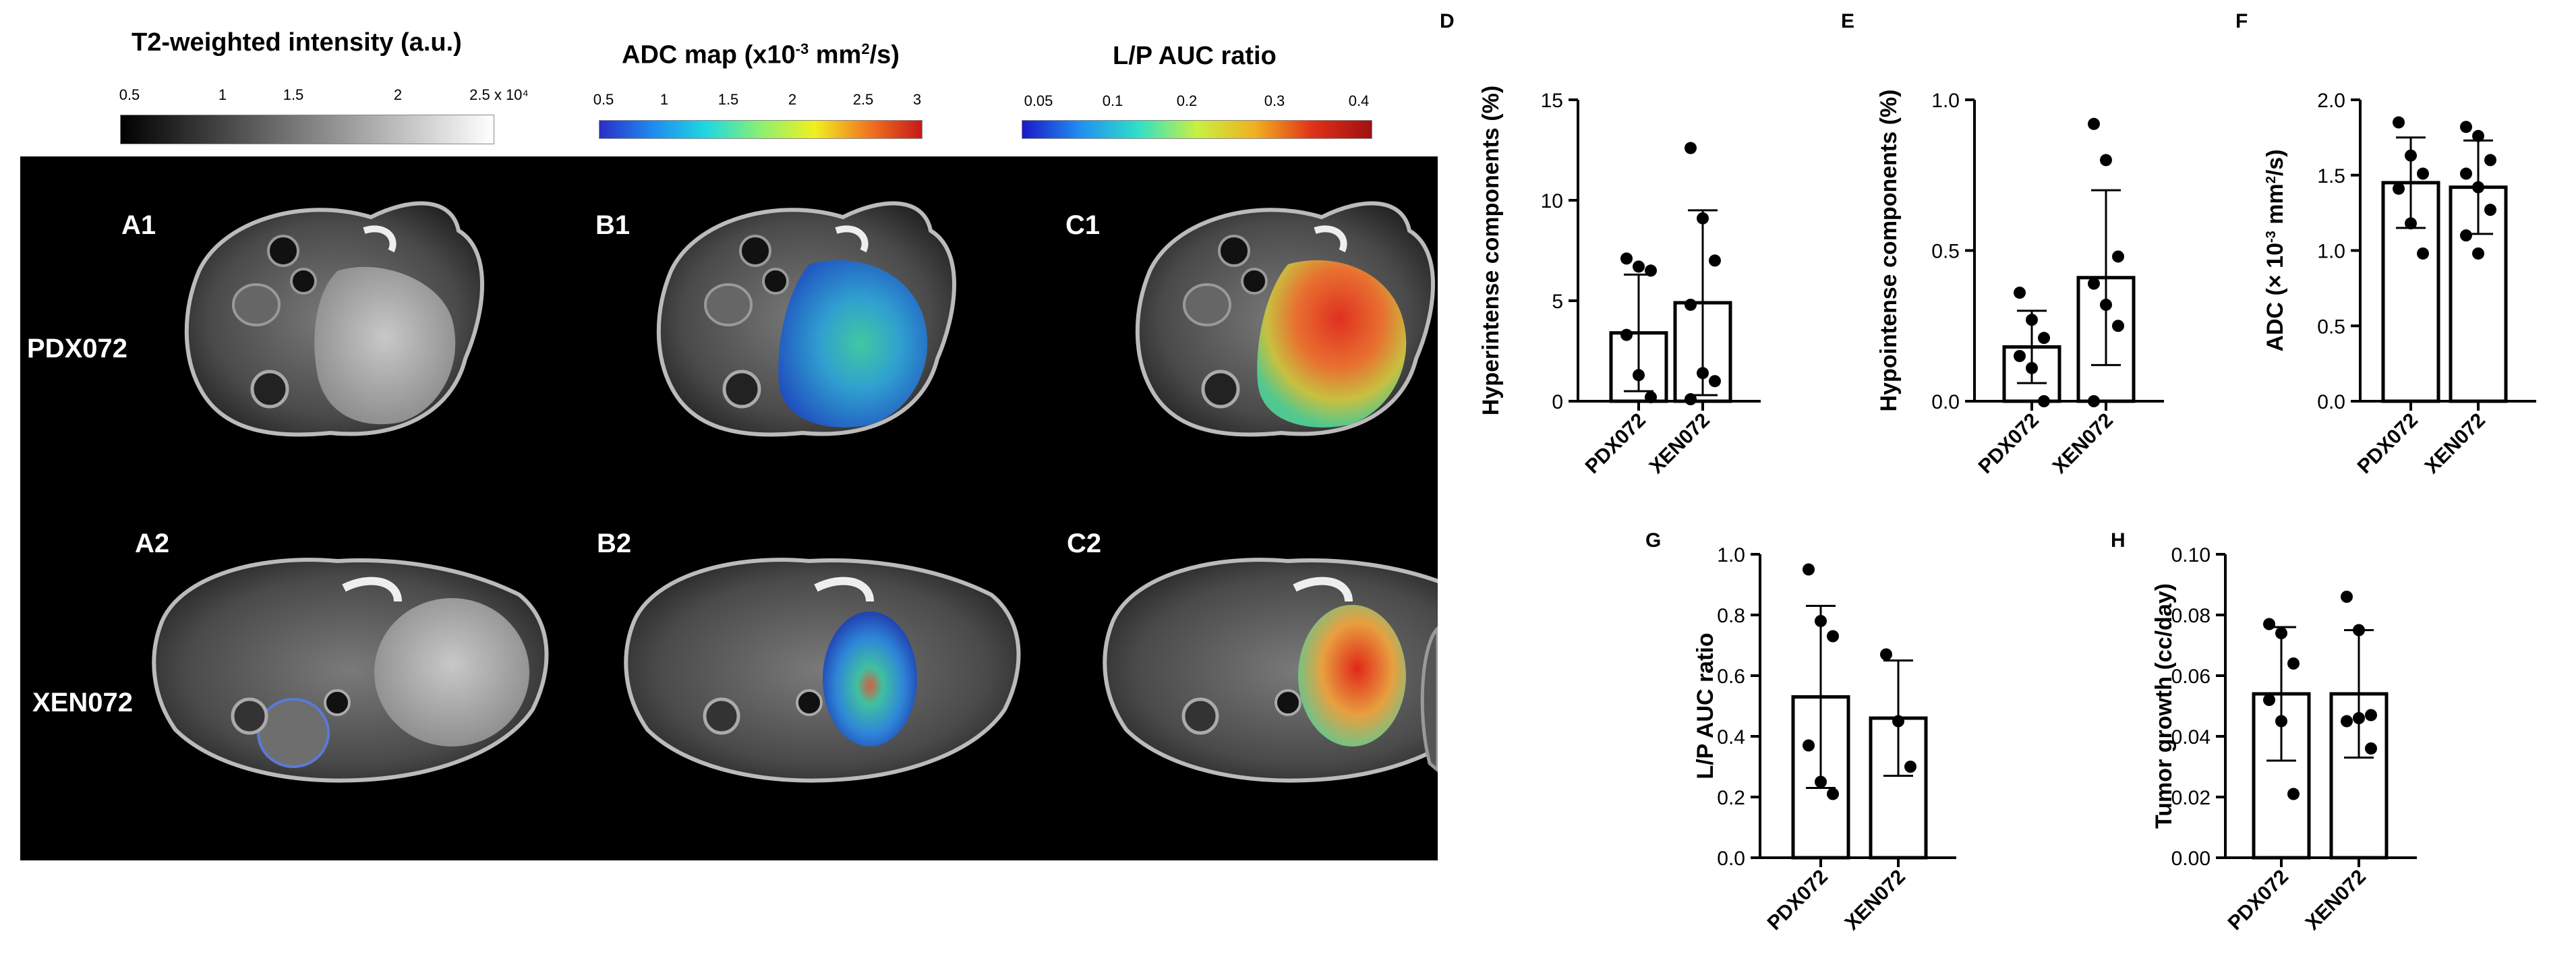 This screenshot has height=971, width=2576. Describe the element at coordinates (2331, 101) in the screenshot. I see `y-tick-label: 2.0` at that location.